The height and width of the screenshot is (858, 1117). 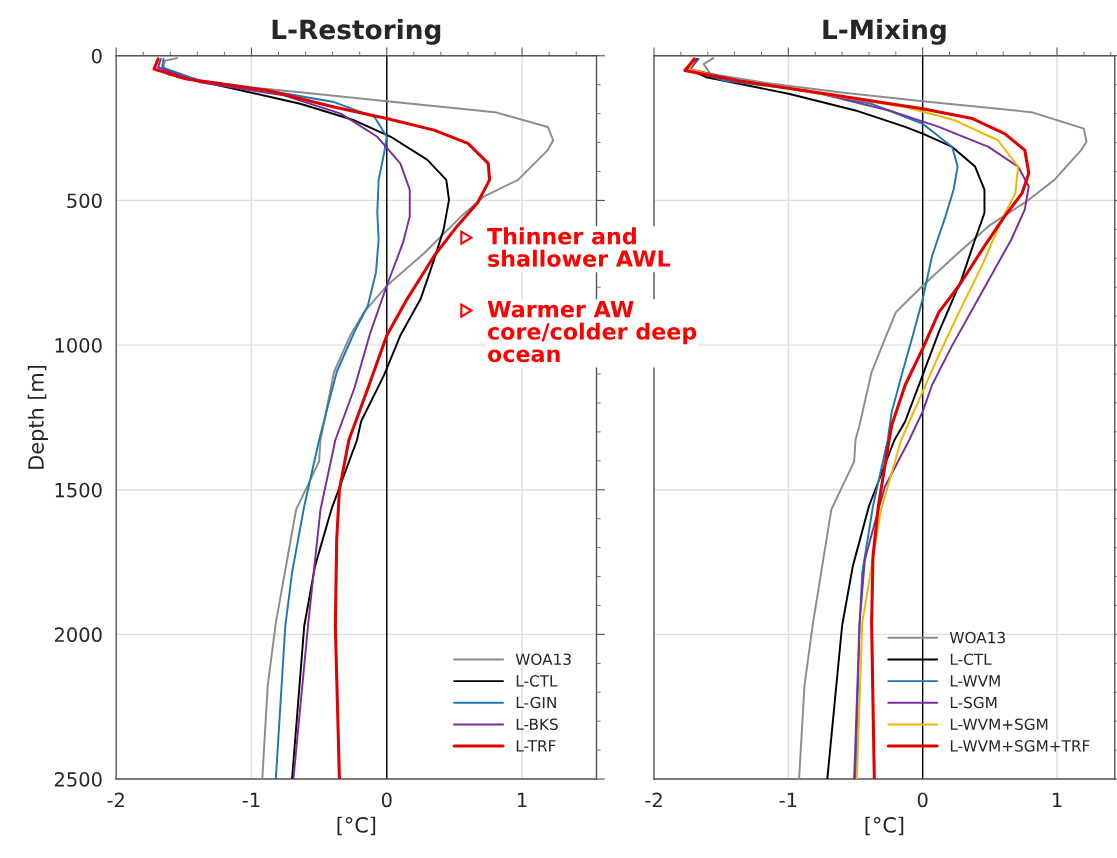 I want to click on legend-label: L-SGM, so click(x=973, y=702).